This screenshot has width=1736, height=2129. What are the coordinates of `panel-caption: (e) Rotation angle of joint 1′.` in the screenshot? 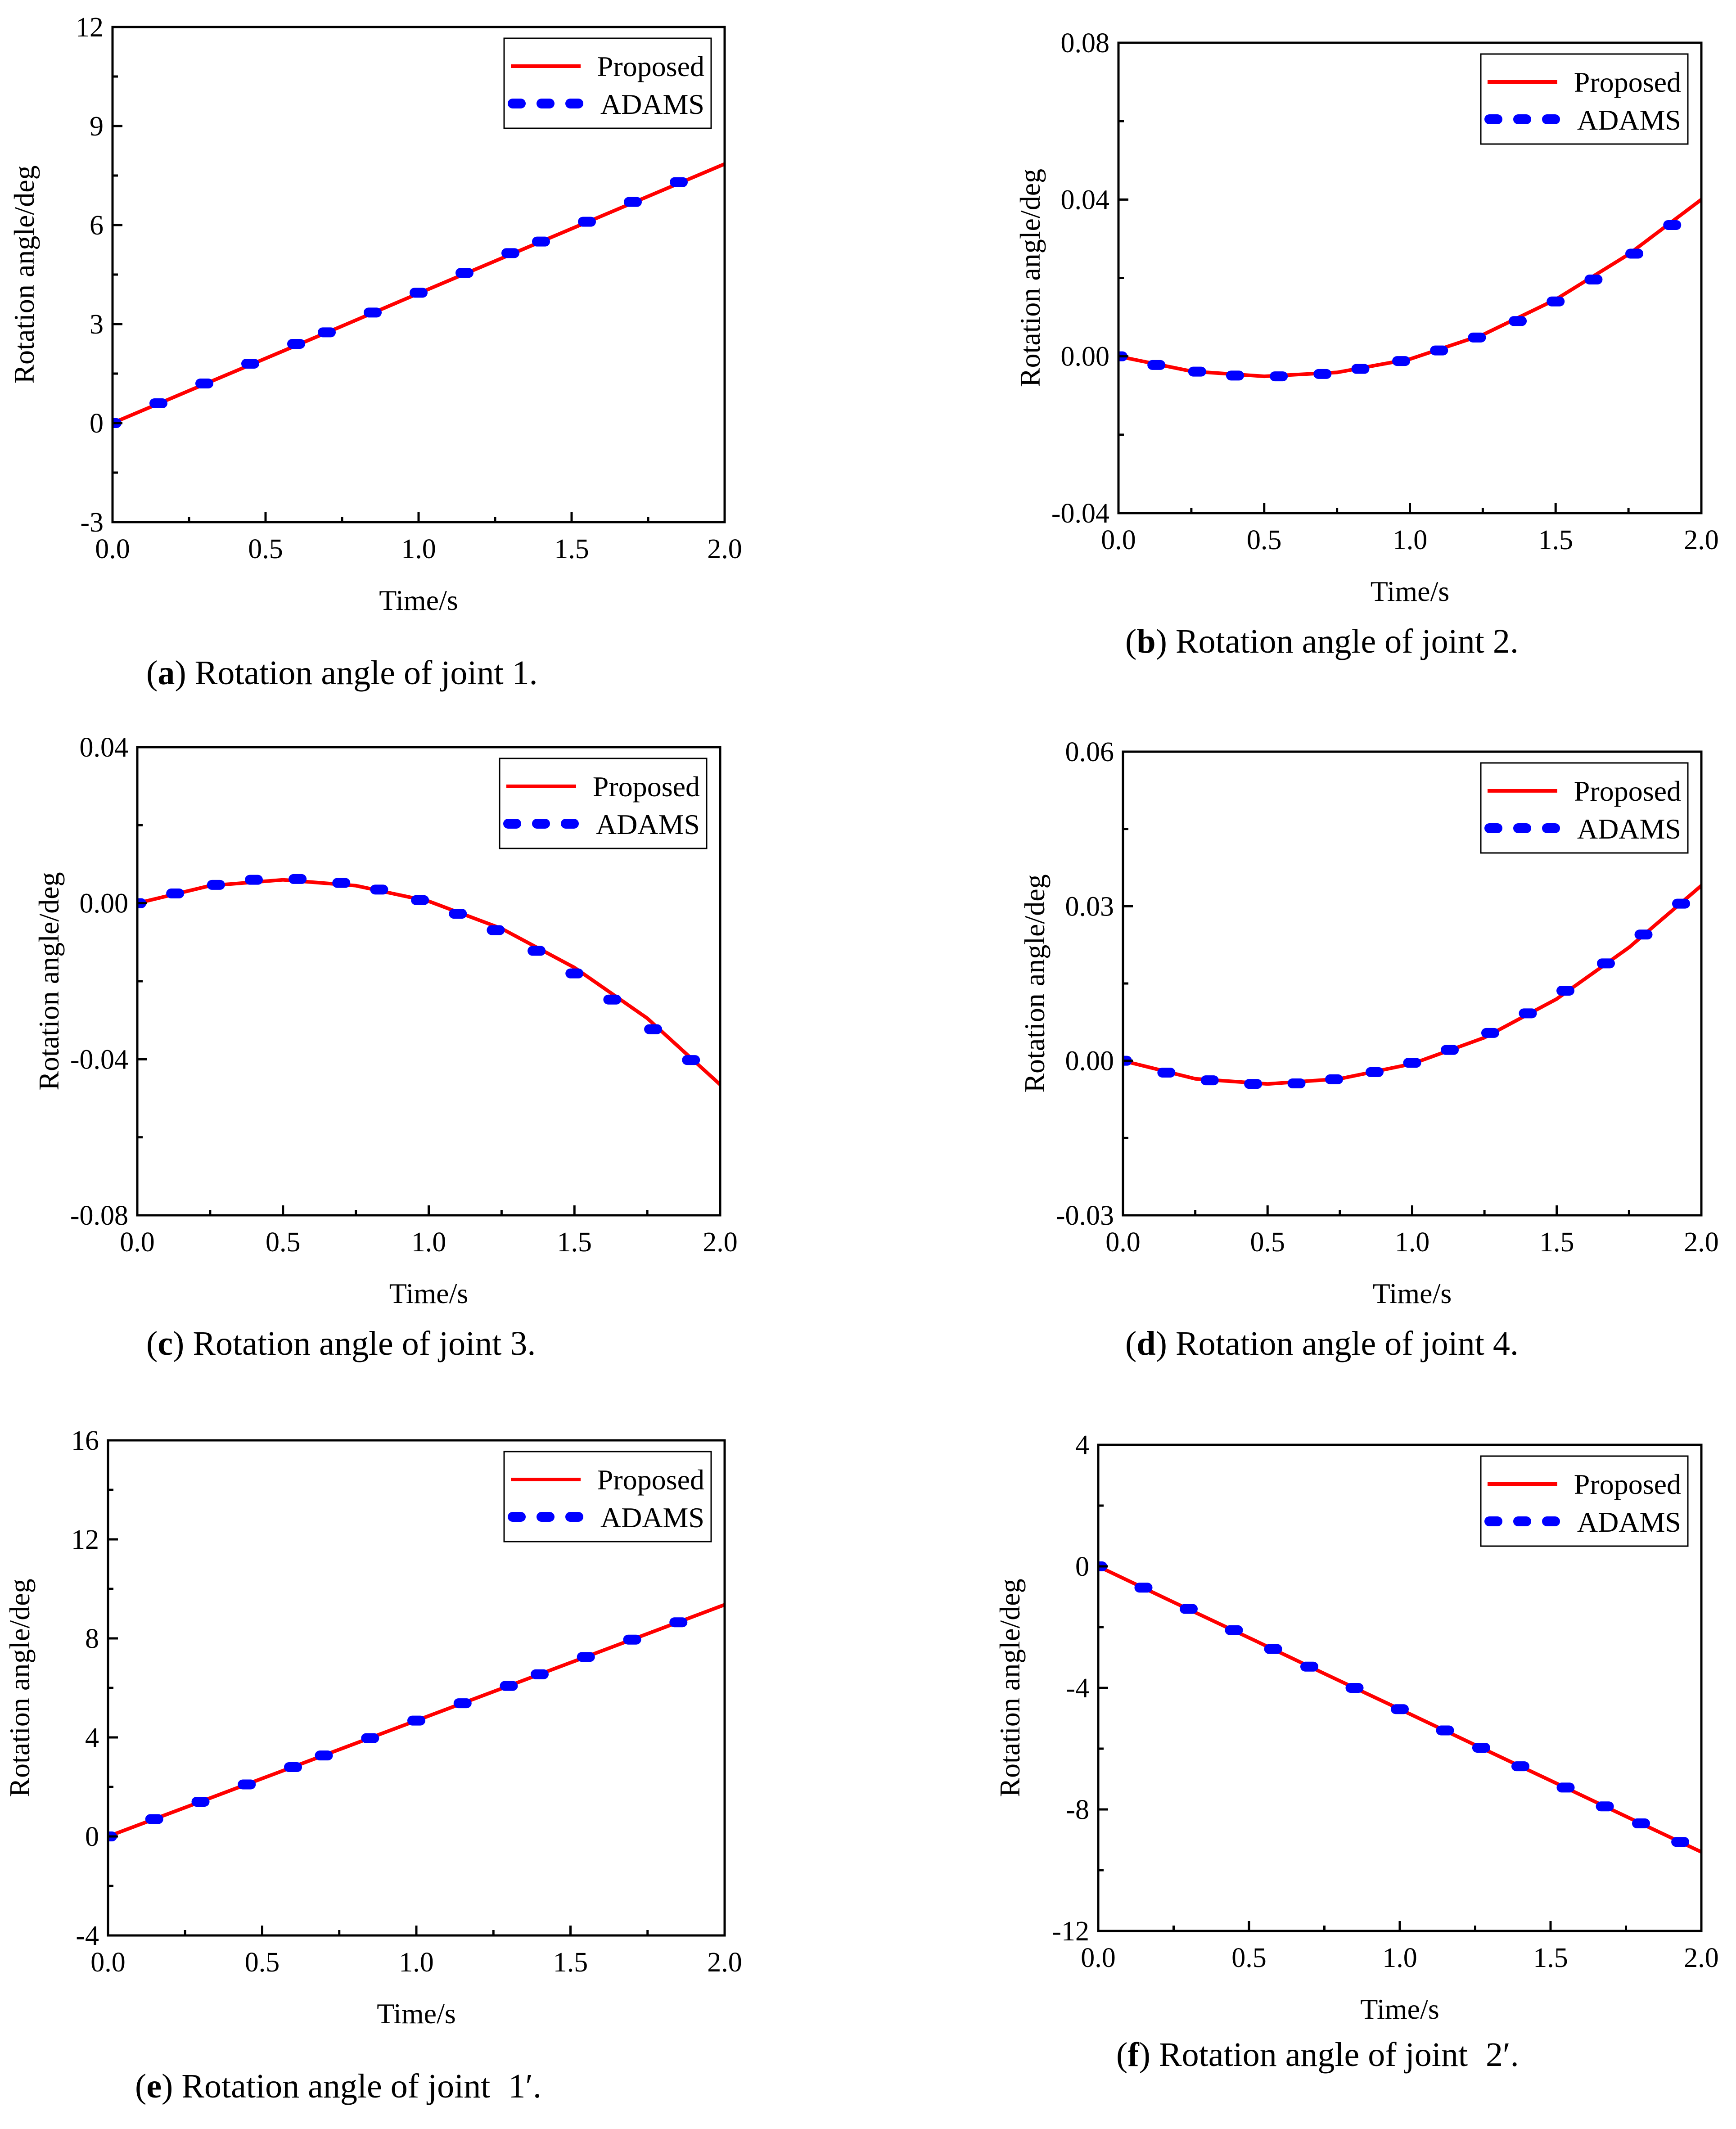 It's located at (338, 2086).